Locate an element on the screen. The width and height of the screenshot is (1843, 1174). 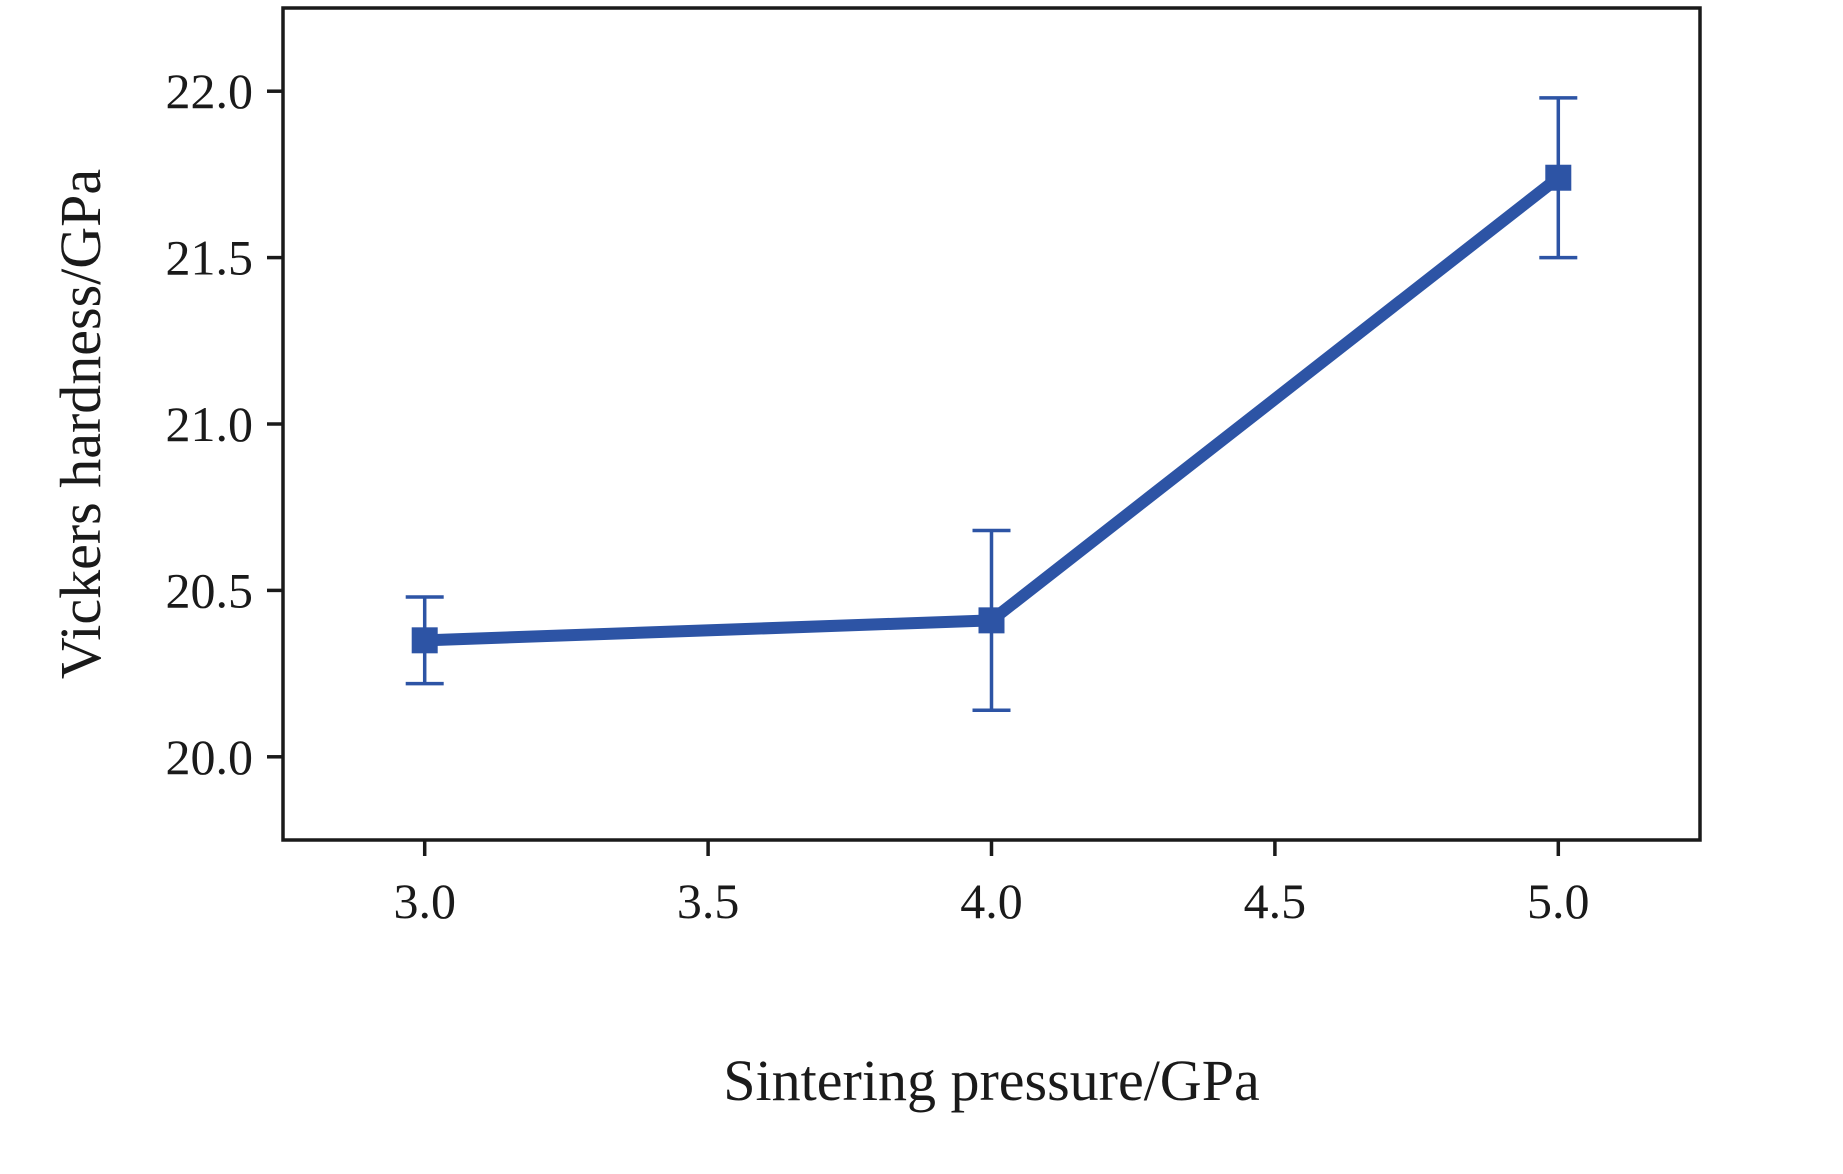
y-tick-label: 21.5 is located at coordinates (210, 258).